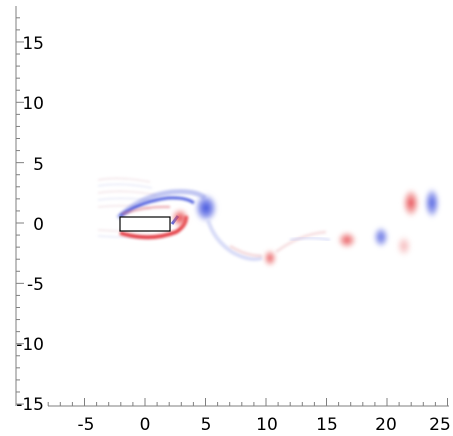 The height and width of the screenshot is (436, 453). Describe the element at coordinates (267, 425) in the screenshot. I see `x-tick-label: 10` at that location.